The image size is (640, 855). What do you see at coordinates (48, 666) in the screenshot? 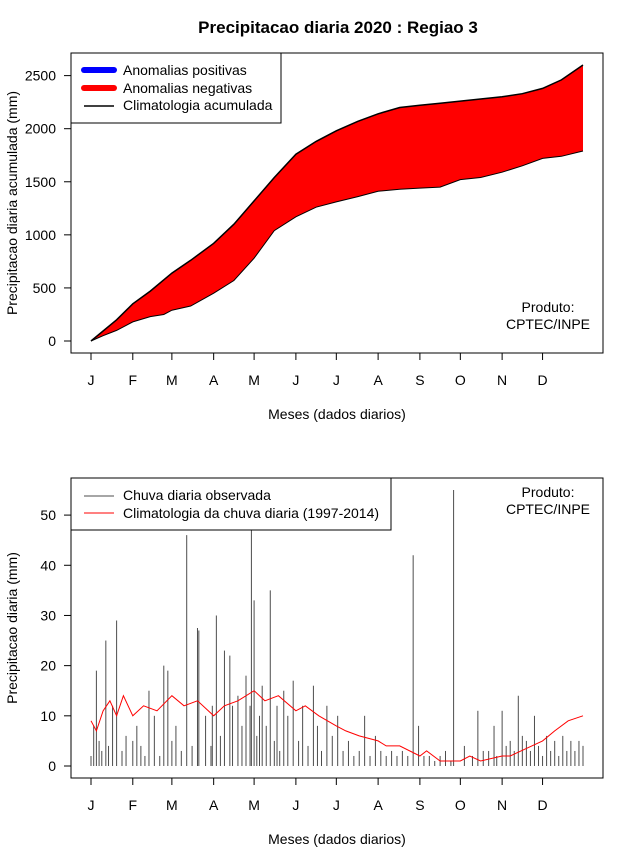
I see `y-tick-label: 20` at bounding box center [48, 666].